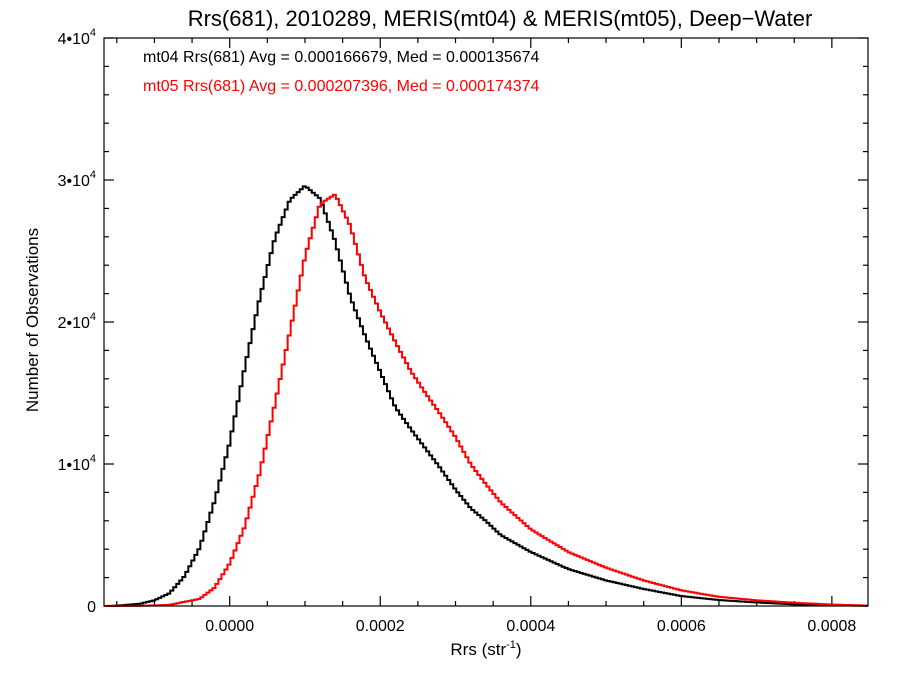 The width and height of the screenshot is (900, 675). What do you see at coordinates (229, 626) in the screenshot?
I see `x-tick-label: 0.0000` at bounding box center [229, 626].